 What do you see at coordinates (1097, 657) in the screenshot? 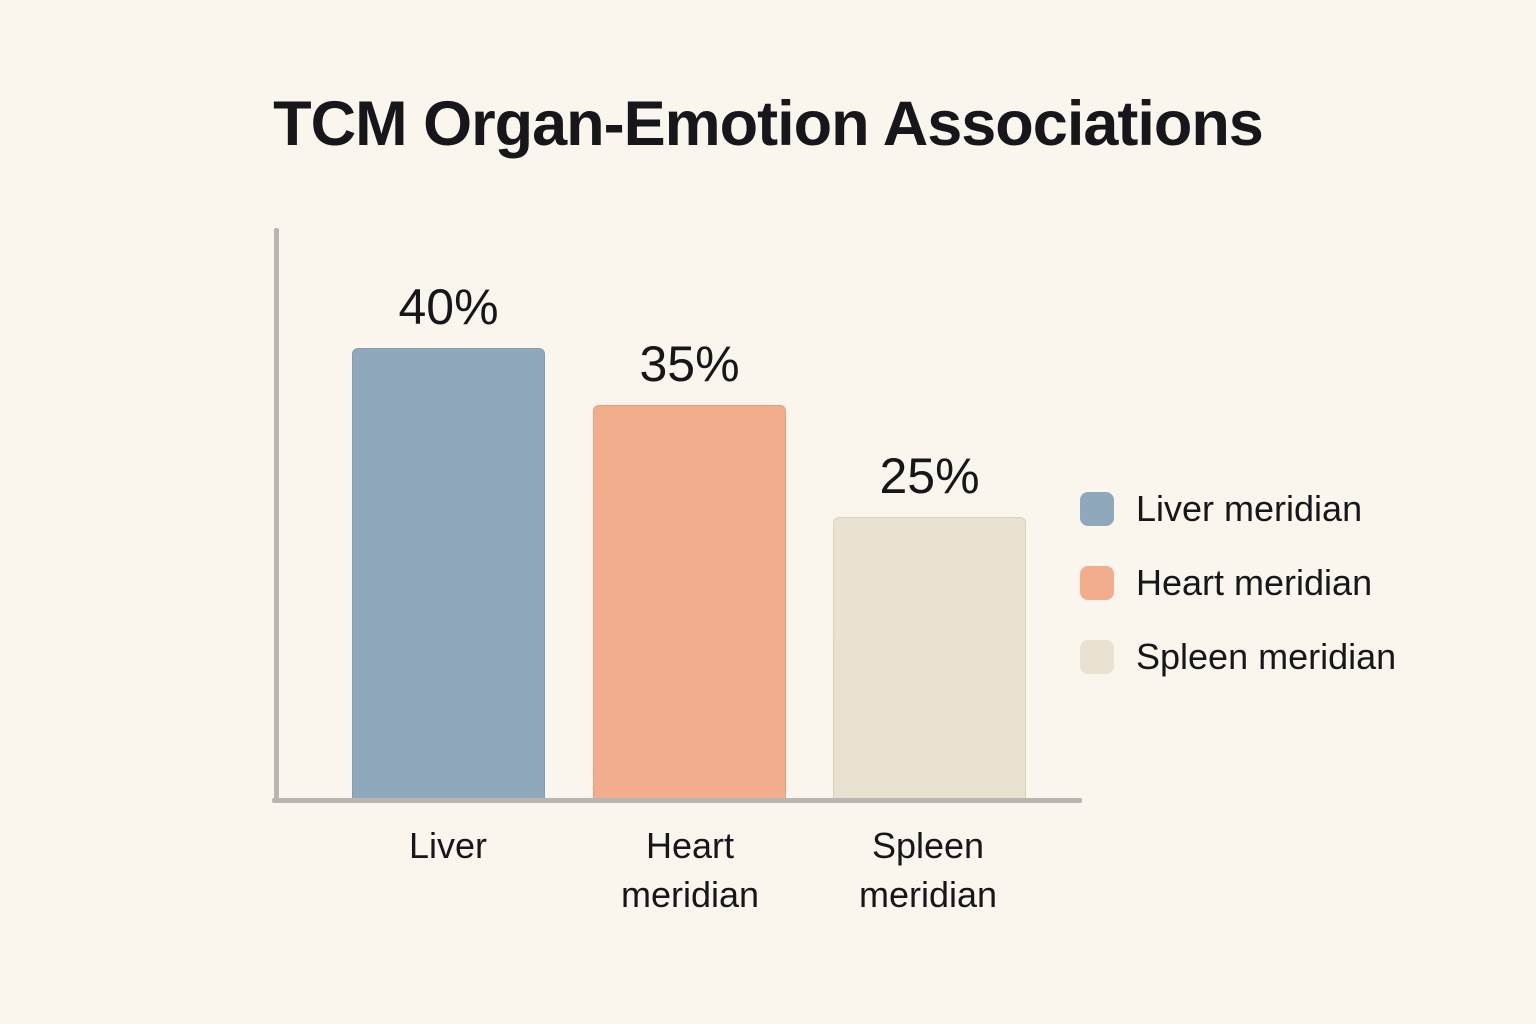
I see `legend-swatch-spleen` at bounding box center [1097, 657].